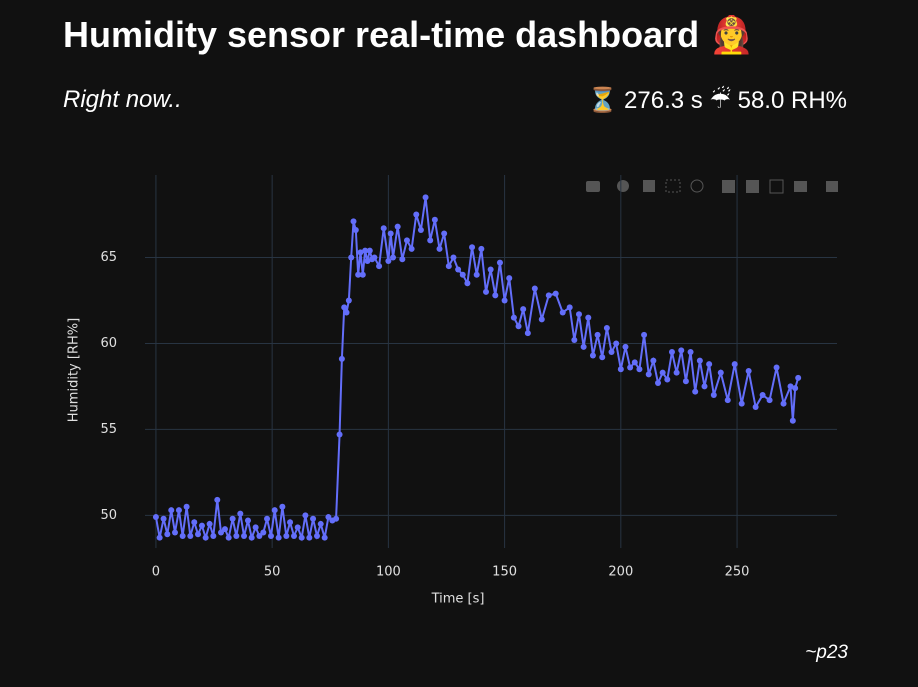 The width and height of the screenshot is (918, 687). What do you see at coordinates (832, 186) in the screenshot?
I see `plotly-logo` at bounding box center [832, 186].